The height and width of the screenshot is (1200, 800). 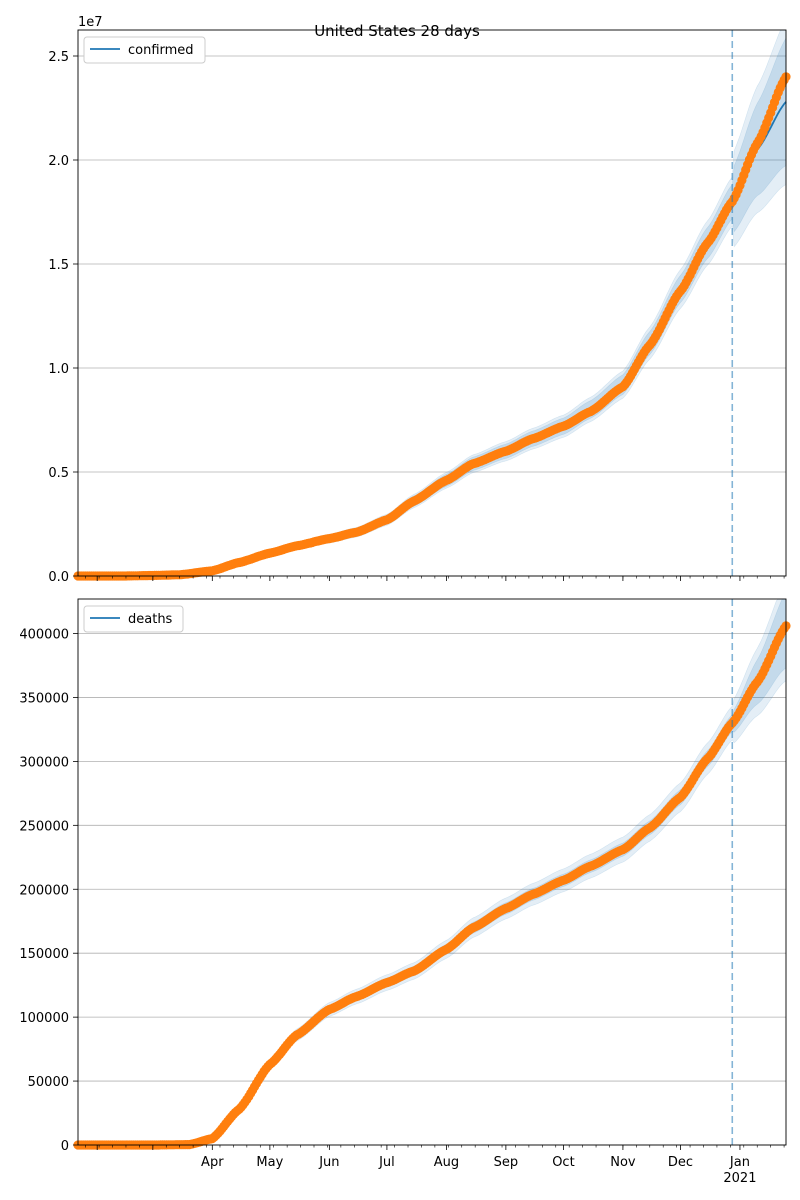 I want to click on y-tick-label: 2.5, so click(x=58, y=57).